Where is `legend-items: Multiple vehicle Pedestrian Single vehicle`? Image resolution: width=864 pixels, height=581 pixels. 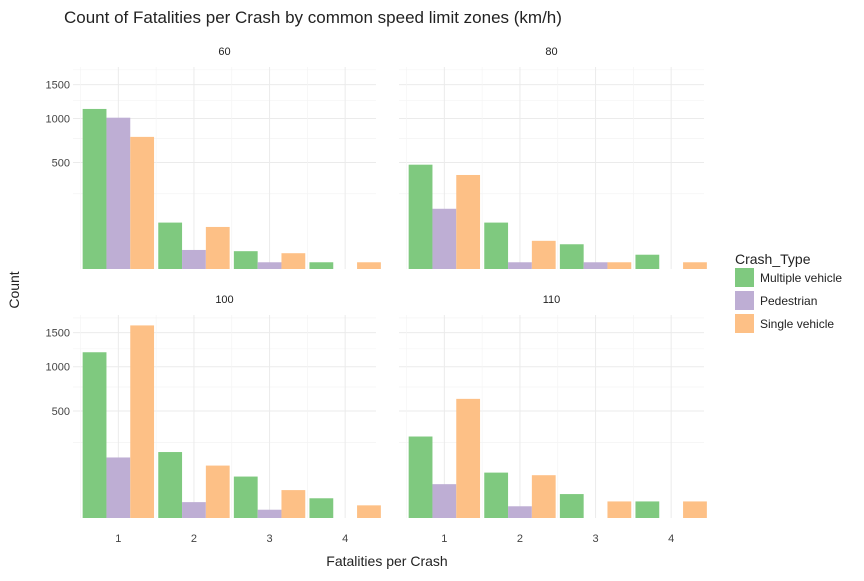
legend-items: Multiple vehicle Pedestrian Single vehicle is located at coordinates (788, 300).